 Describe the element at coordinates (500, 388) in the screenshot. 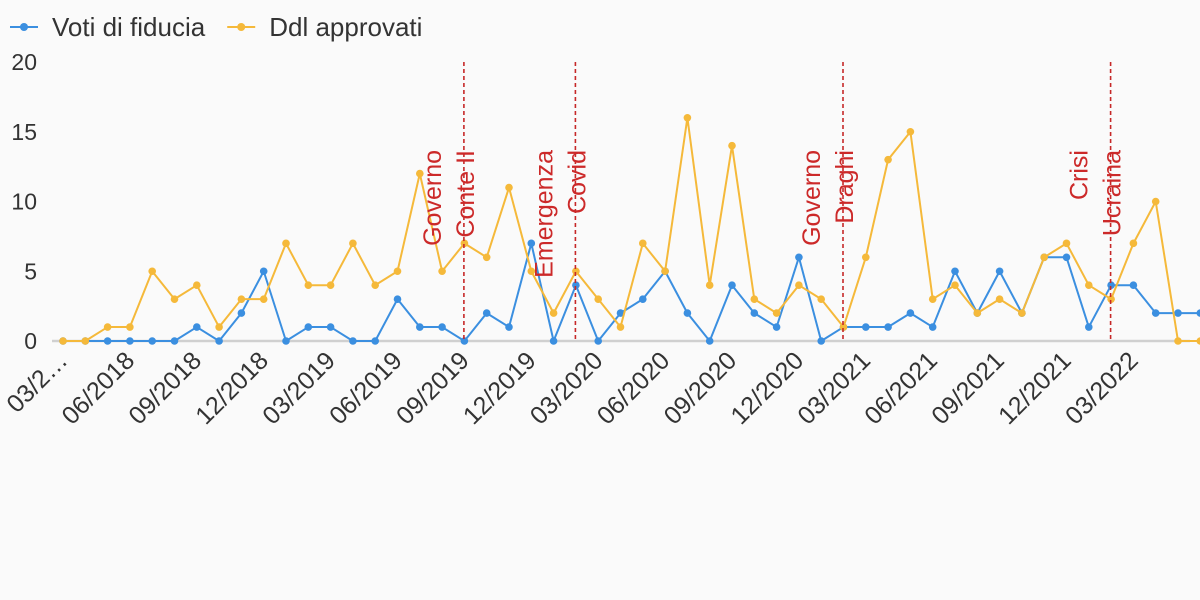

I see `x-tick-label: 12/2019` at that location.